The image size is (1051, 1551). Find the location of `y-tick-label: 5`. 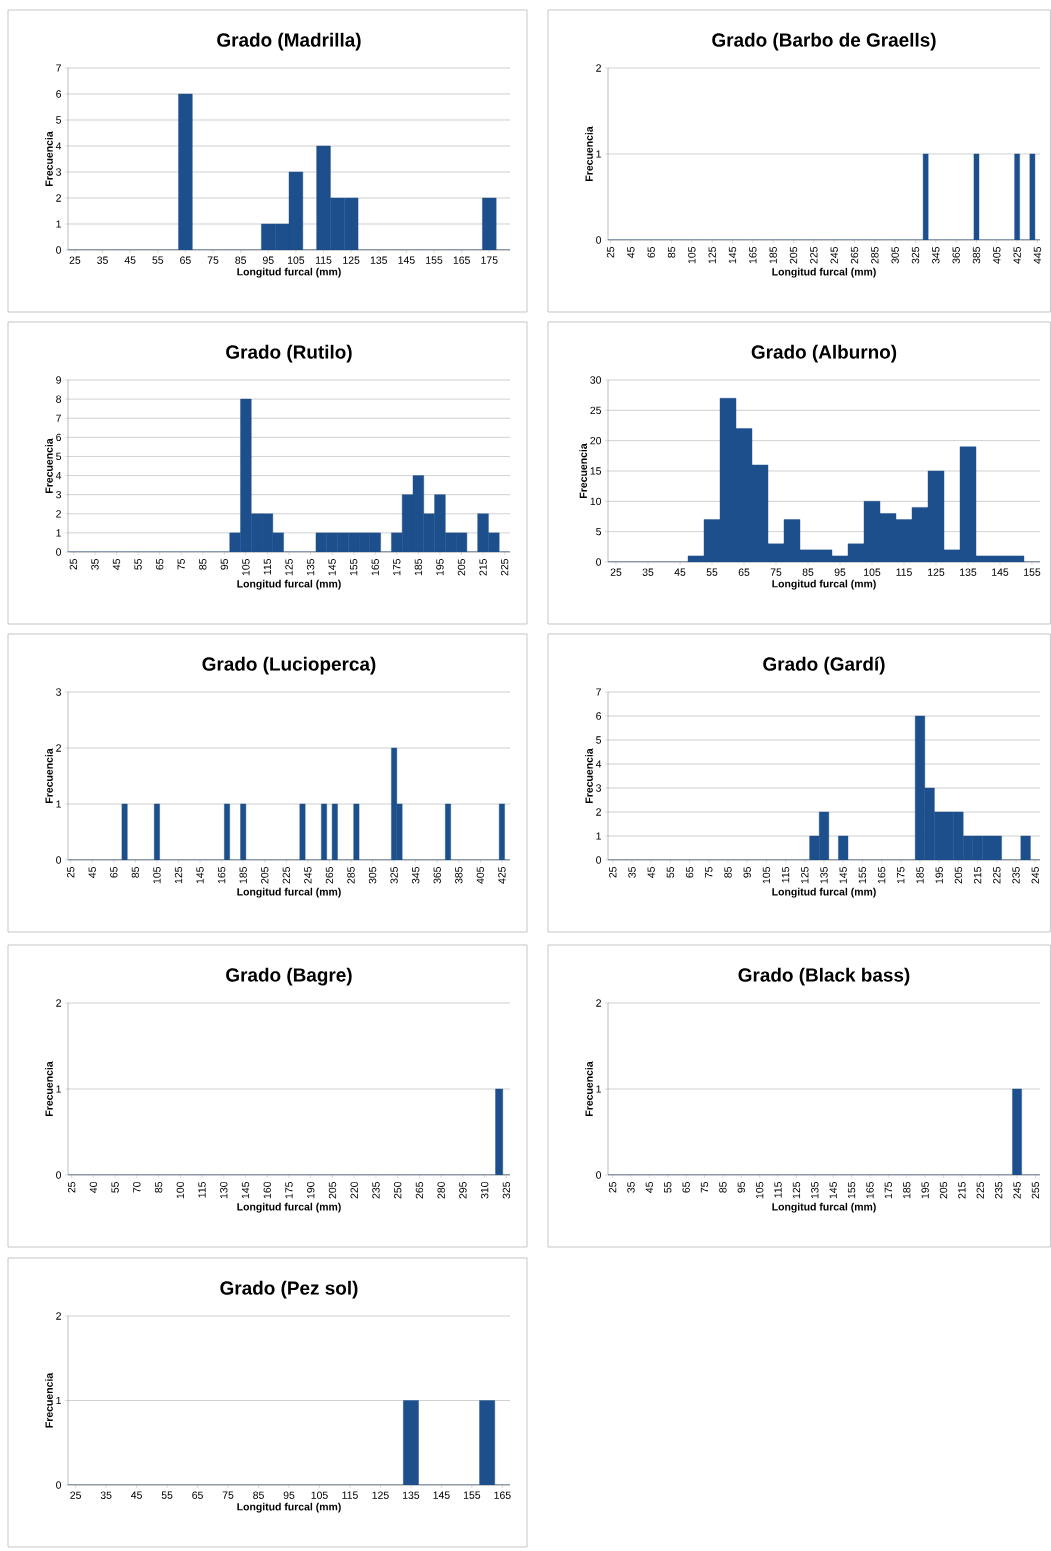

y-tick-label: 5 is located at coordinates (599, 532).